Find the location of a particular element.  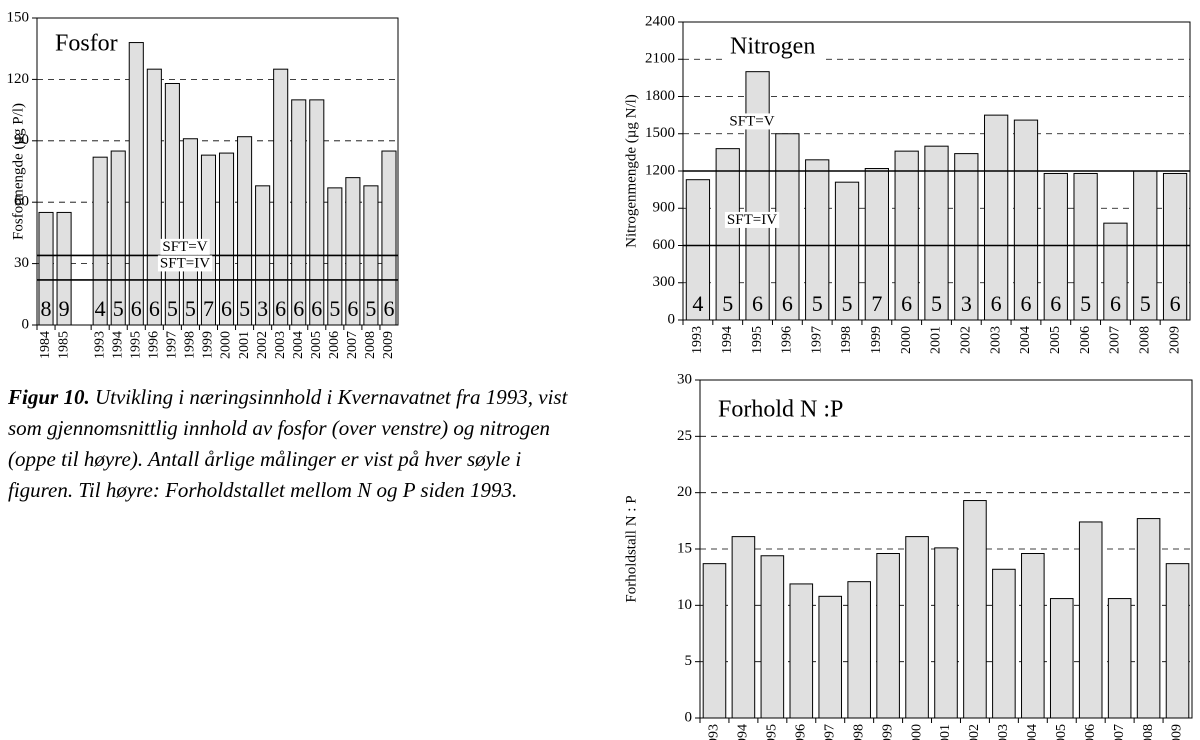

chart-title: Fosfor is located at coordinates (86, 44).